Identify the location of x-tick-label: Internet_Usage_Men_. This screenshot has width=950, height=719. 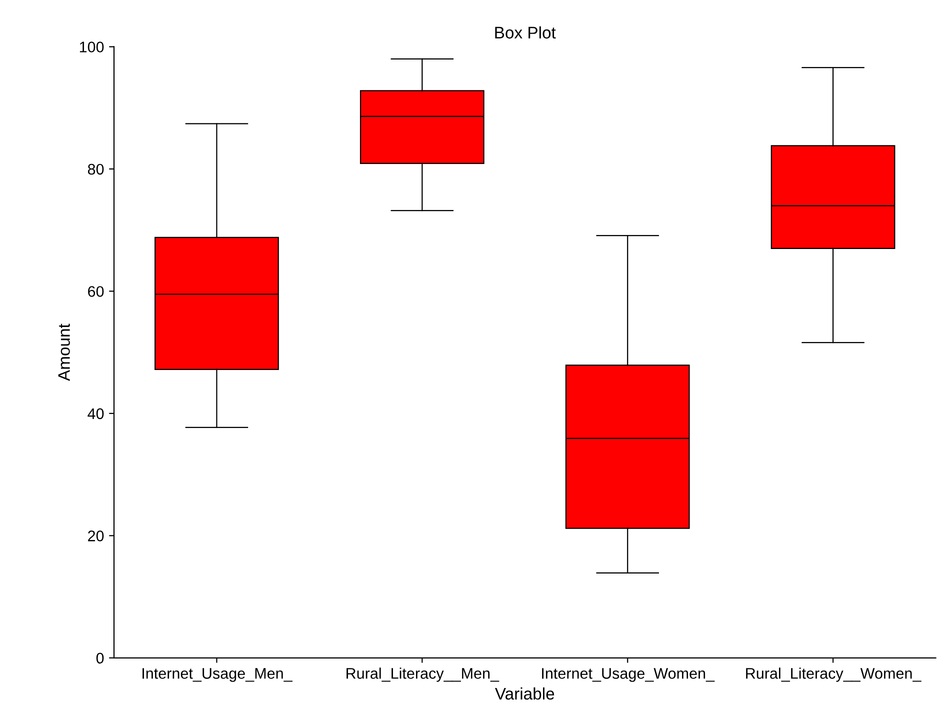
(217, 675).